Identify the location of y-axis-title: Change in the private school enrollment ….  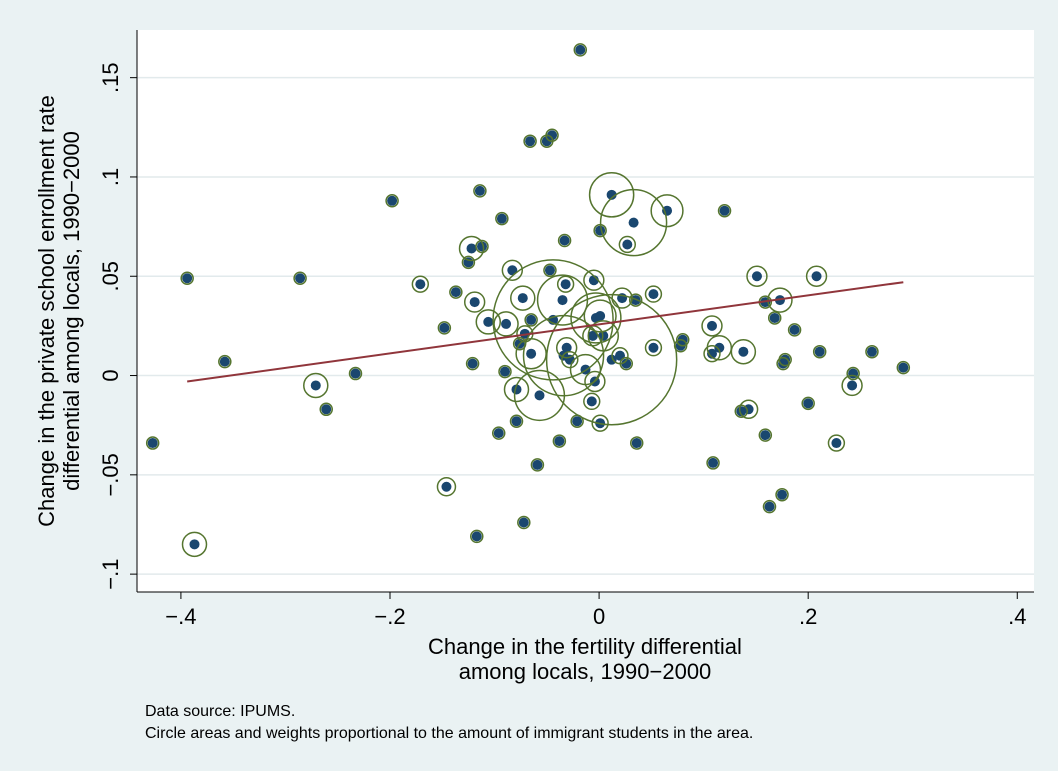
(46, 311).